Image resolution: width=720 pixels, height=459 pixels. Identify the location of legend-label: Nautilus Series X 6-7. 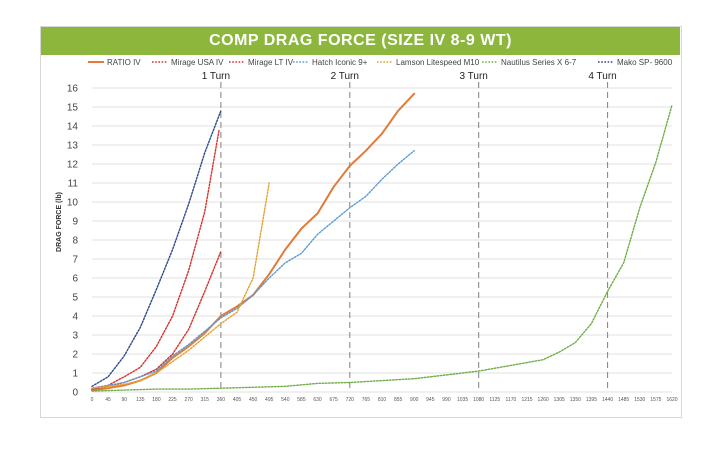
(539, 62).